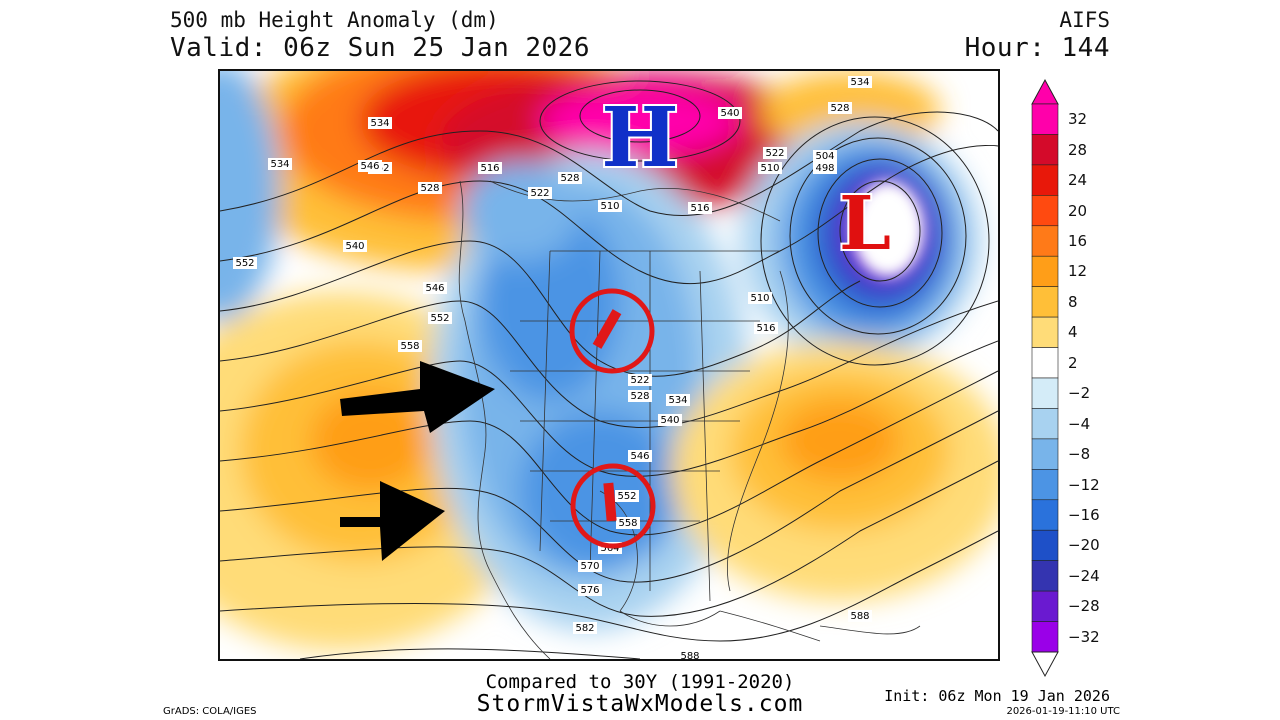 The image size is (1280, 720). I want to click on legend-tick-label: 20, so click(1078, 210).